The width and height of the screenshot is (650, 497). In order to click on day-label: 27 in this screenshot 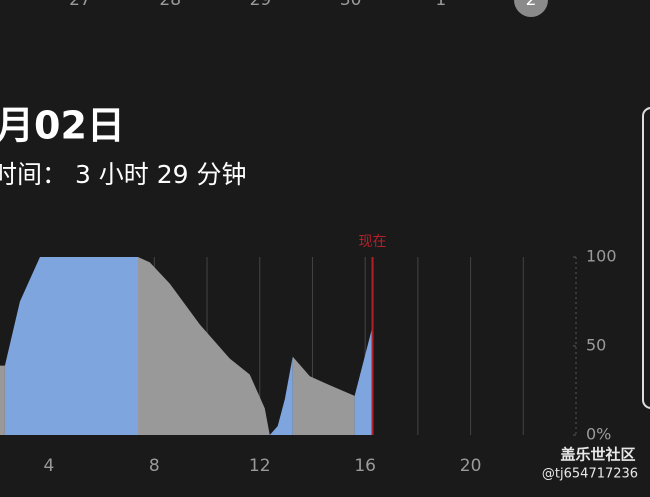, I will do `click(80, 5)`.